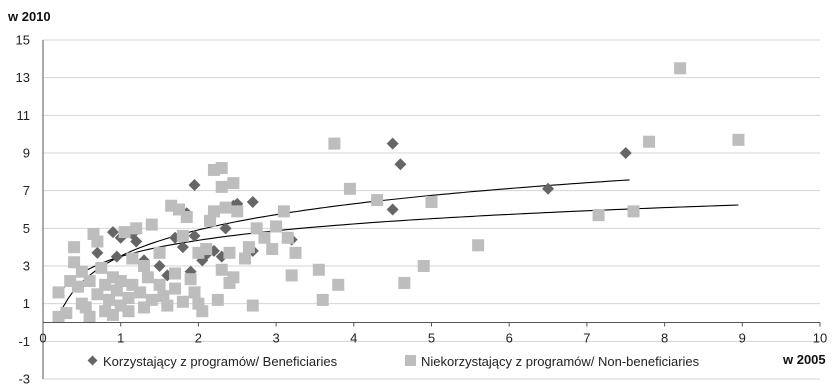 This screenshot has height=384, width=838. I want to click on x-tick-label: 3, so click(275, 338).